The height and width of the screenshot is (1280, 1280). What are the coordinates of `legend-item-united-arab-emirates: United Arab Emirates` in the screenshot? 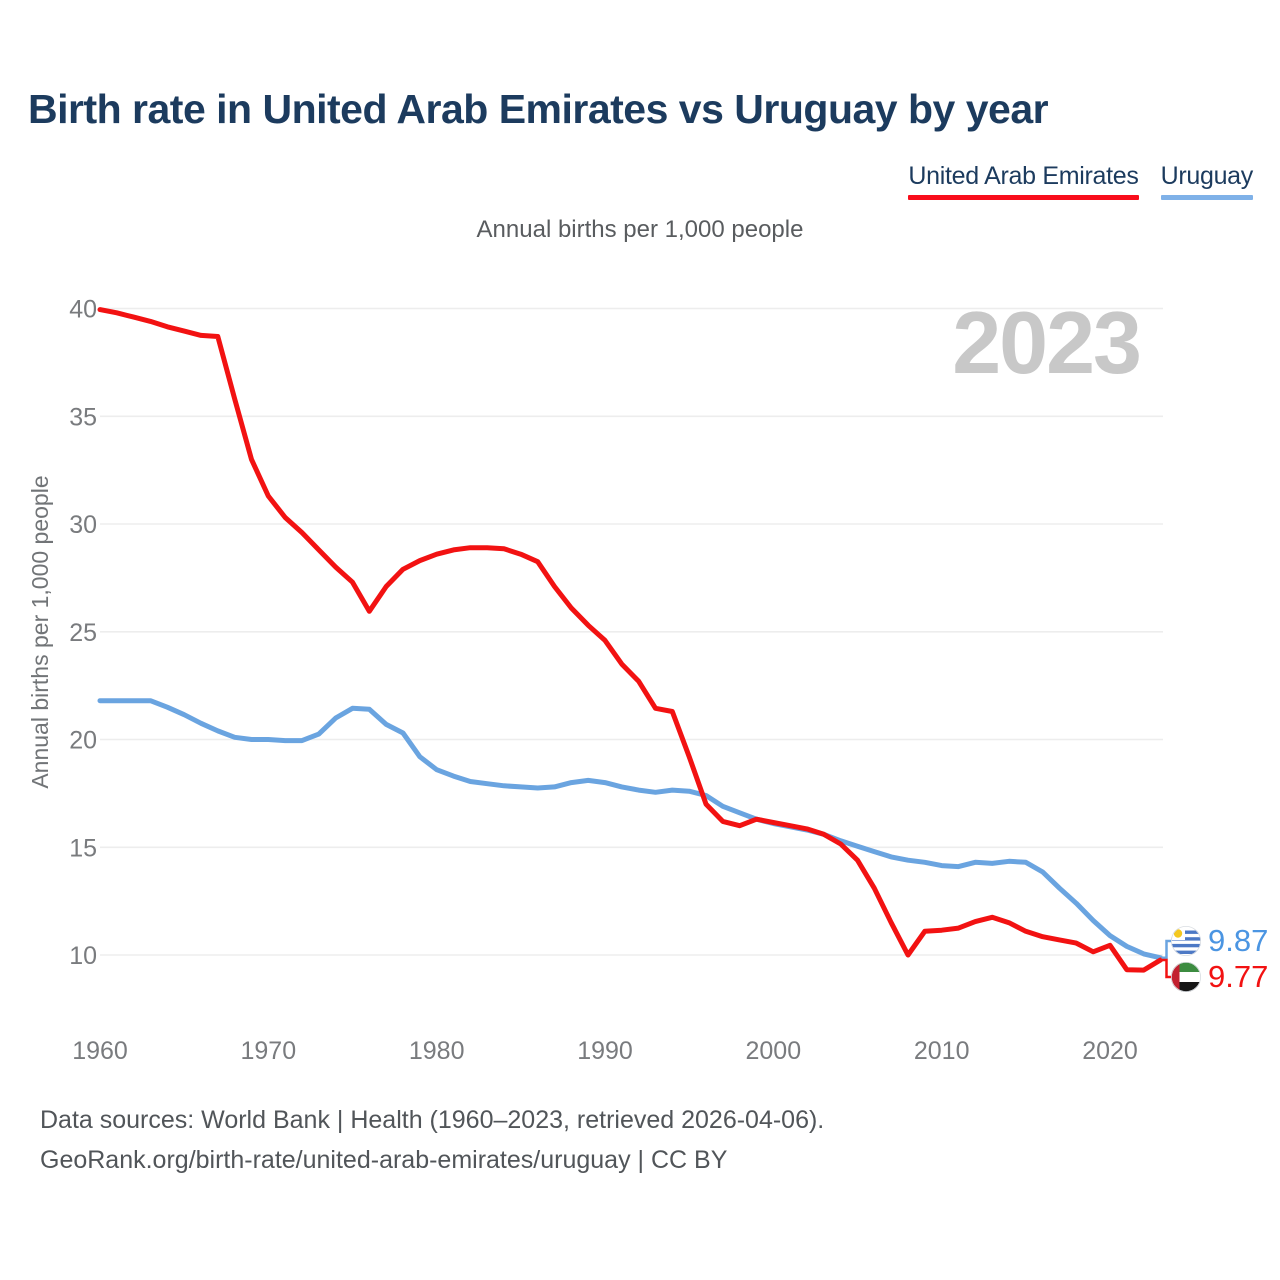 It's located at (1023, 181).